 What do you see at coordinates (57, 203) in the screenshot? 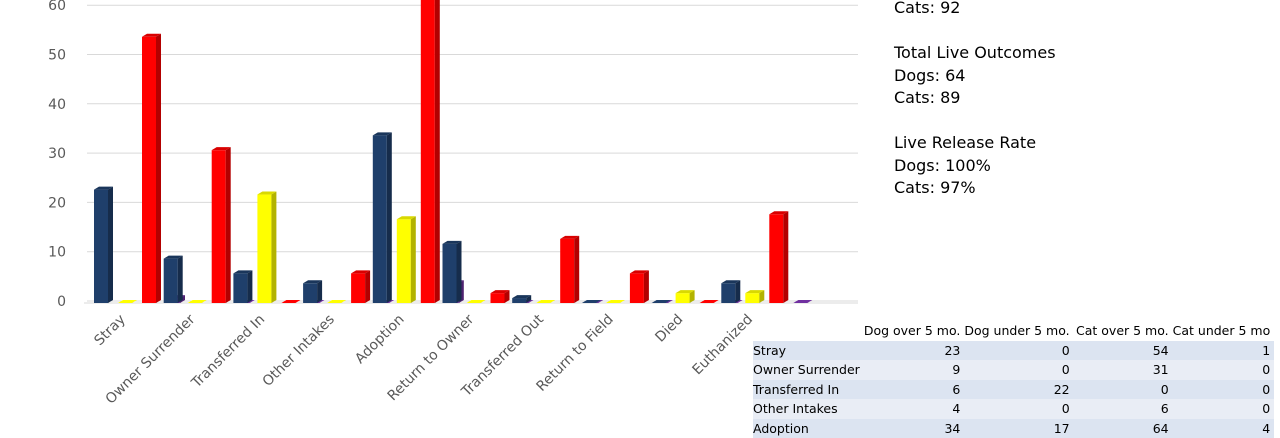
I see `y-tick-label: 20` at bounding box center [57, 203].